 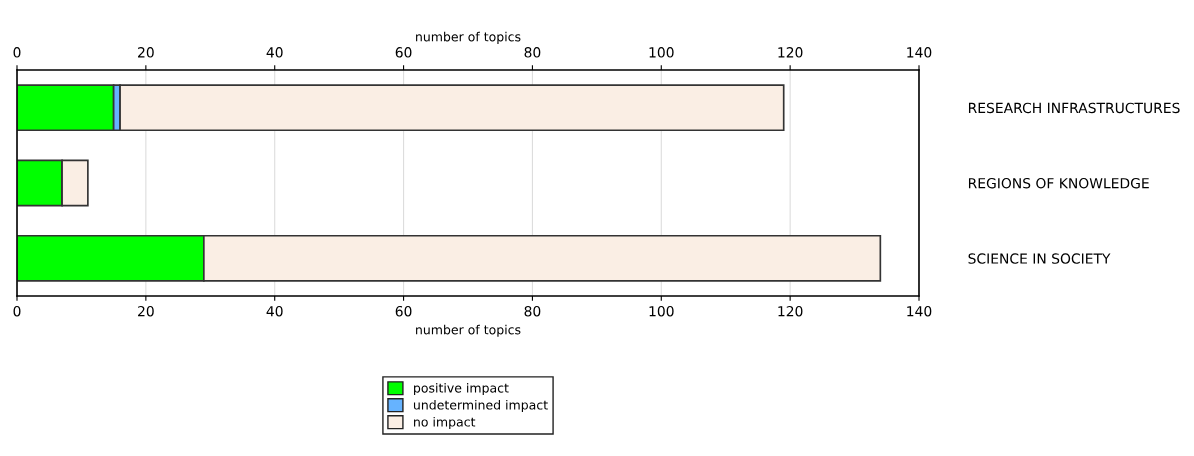 What do you see at coordinates (445, 422) in the screenshot?
I see `legend-label: no impact` at bounding box center [445, 422].